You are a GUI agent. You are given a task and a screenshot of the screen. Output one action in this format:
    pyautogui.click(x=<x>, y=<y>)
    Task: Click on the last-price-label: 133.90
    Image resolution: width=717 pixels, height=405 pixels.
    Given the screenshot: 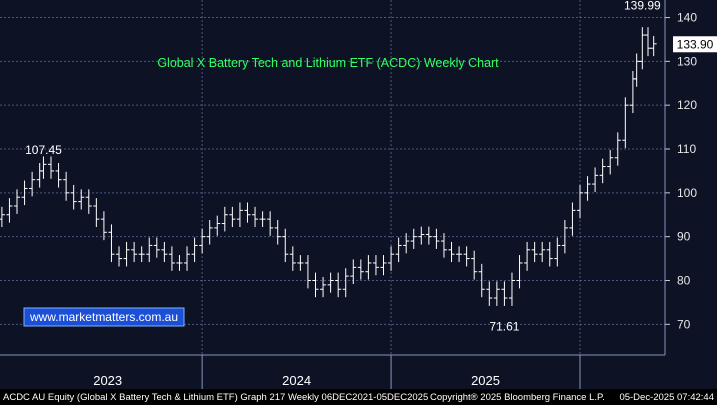 What is the action you would take?
    pyautogui.click(x=695, y=44)
    